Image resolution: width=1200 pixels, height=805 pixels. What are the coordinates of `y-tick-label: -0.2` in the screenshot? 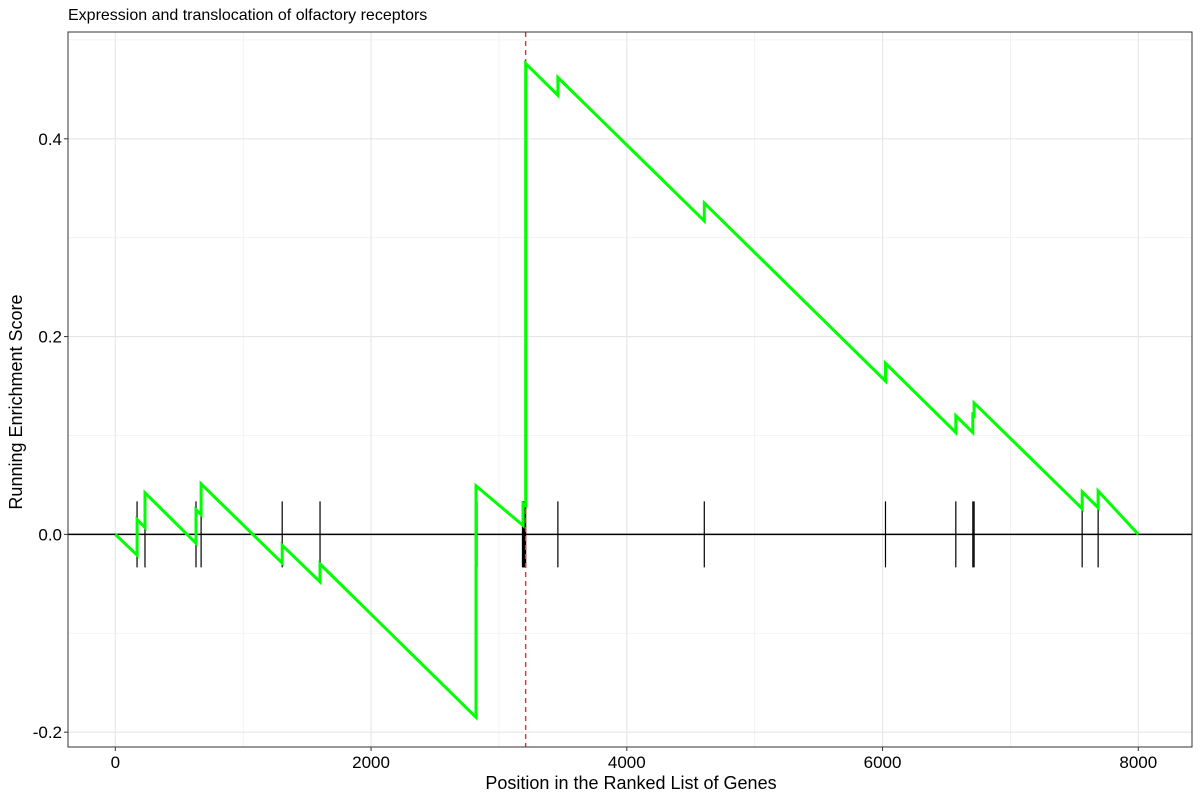 It's located at (47, 732).